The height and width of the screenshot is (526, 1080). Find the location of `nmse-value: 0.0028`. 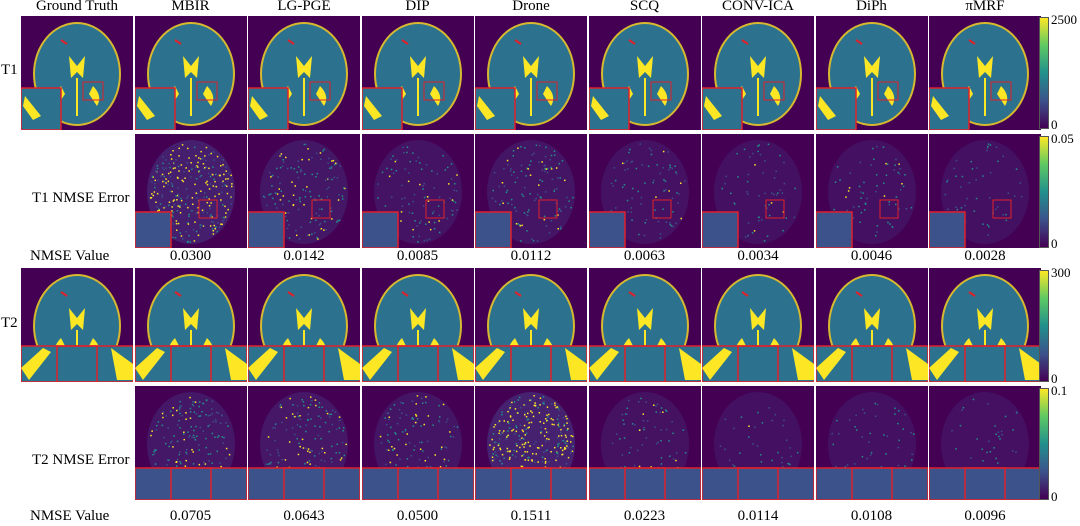

nmse-value: 0.0028 is located at coordinates (985, 256).